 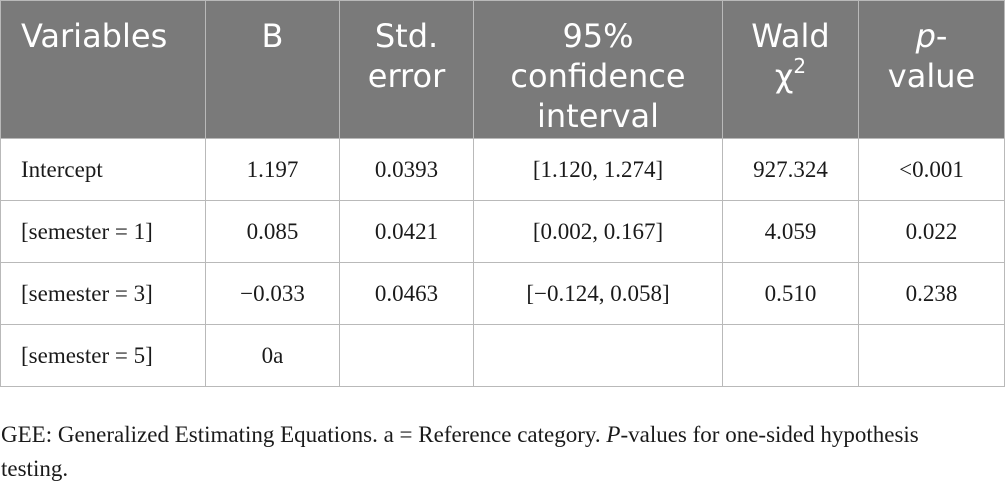 What do you see at coordinates (406, 355) in the screenshot?
I see `cell-std-error` at bounding box center [406, 355].